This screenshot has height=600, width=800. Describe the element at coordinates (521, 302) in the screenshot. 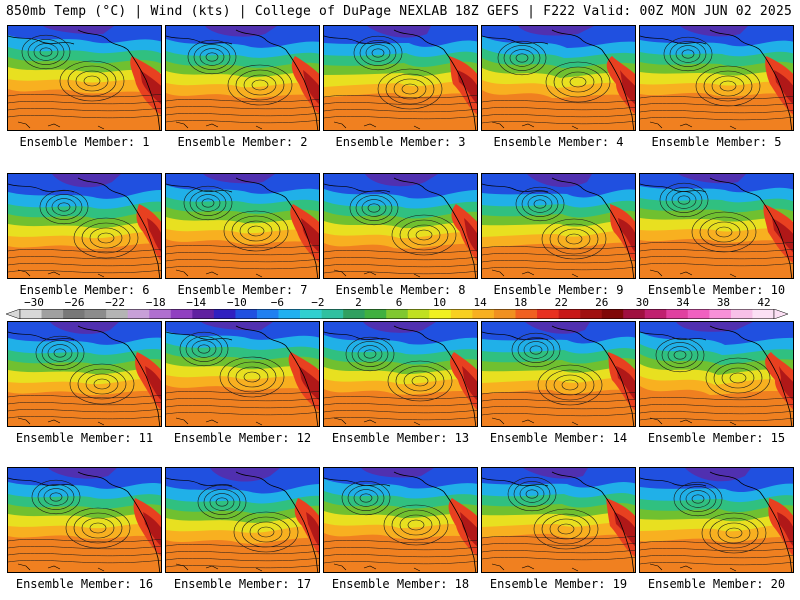

I see `colorbar-tick-label: 18` at that location.